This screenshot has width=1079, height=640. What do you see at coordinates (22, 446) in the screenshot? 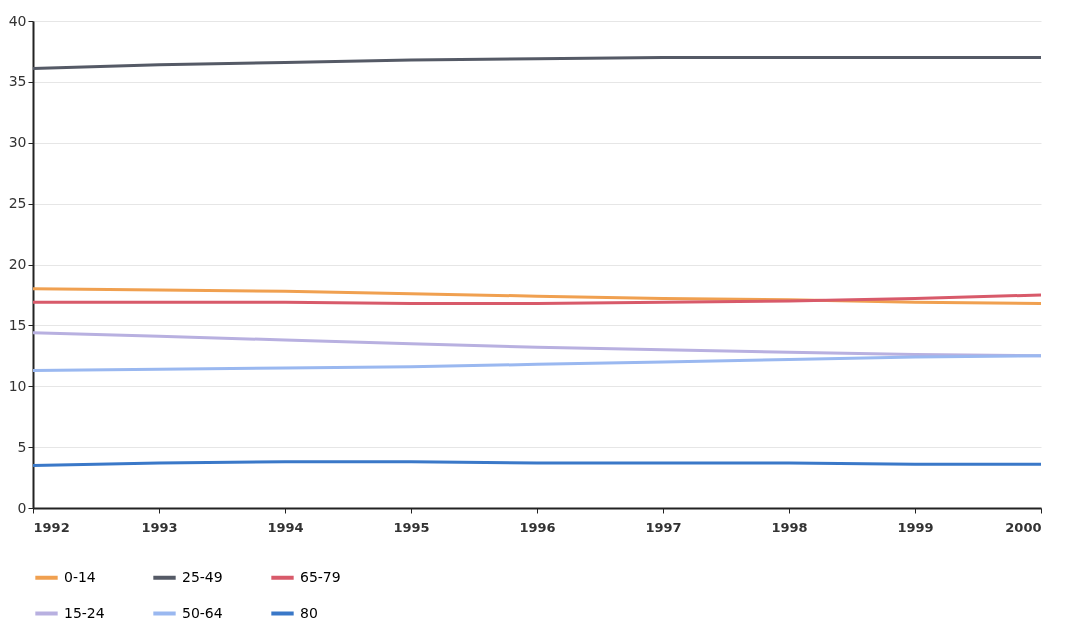
I see `y-tick-label: 5` at bounding box center [22, 446].